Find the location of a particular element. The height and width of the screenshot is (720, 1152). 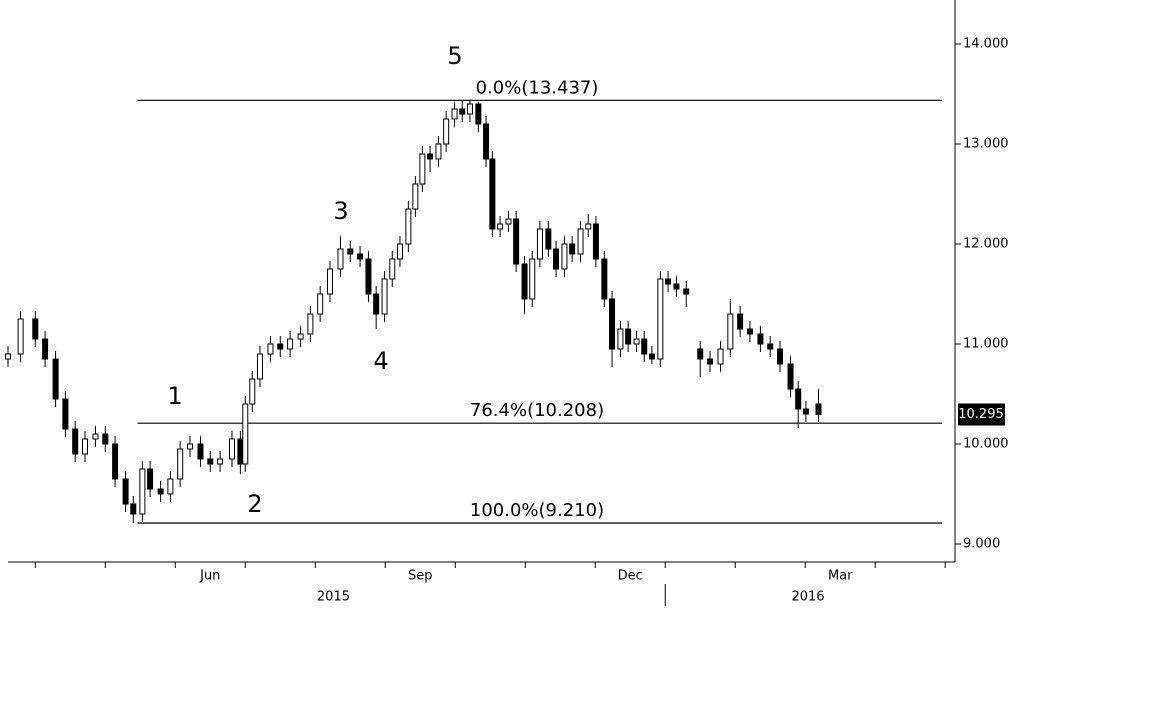

y-tick-label: 9.000 is located at coordinates (981, 544).